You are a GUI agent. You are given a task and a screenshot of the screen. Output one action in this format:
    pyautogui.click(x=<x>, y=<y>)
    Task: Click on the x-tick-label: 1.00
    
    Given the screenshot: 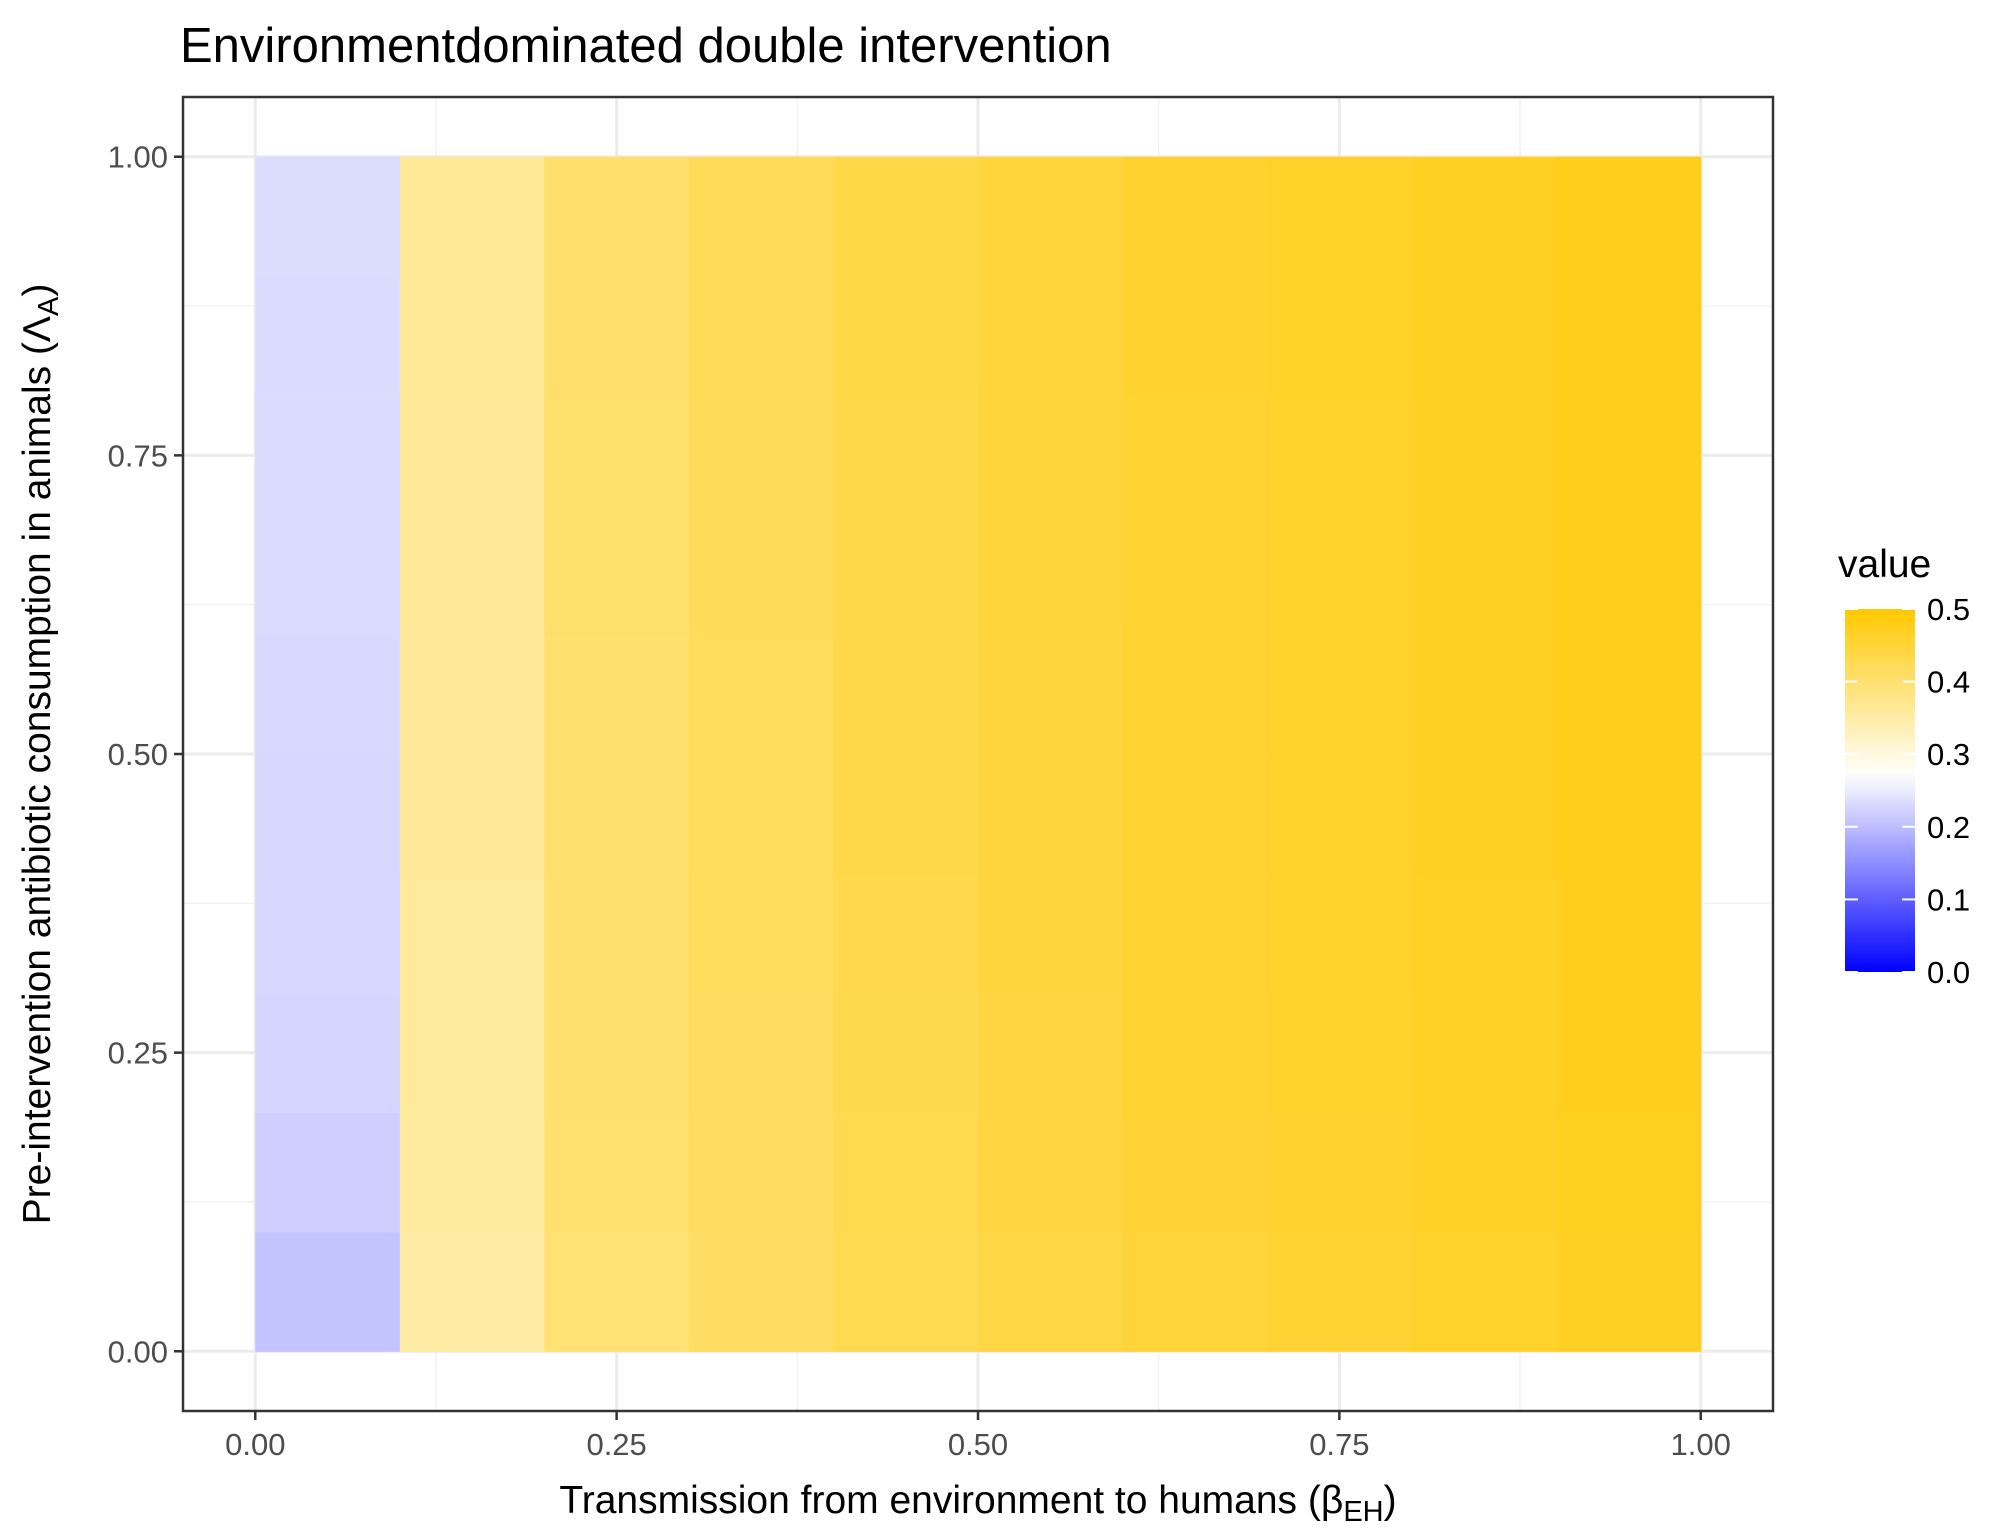 What is the action you would take?
    pyautogui.click(x=1701, y=1444)
    